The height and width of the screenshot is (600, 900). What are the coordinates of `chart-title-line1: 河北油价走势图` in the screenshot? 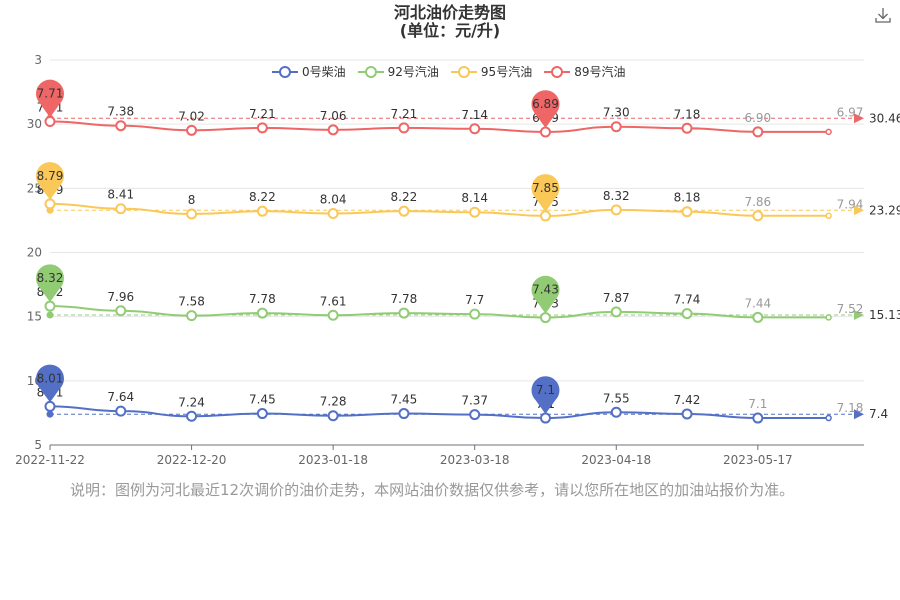 It's located at (449, 12).